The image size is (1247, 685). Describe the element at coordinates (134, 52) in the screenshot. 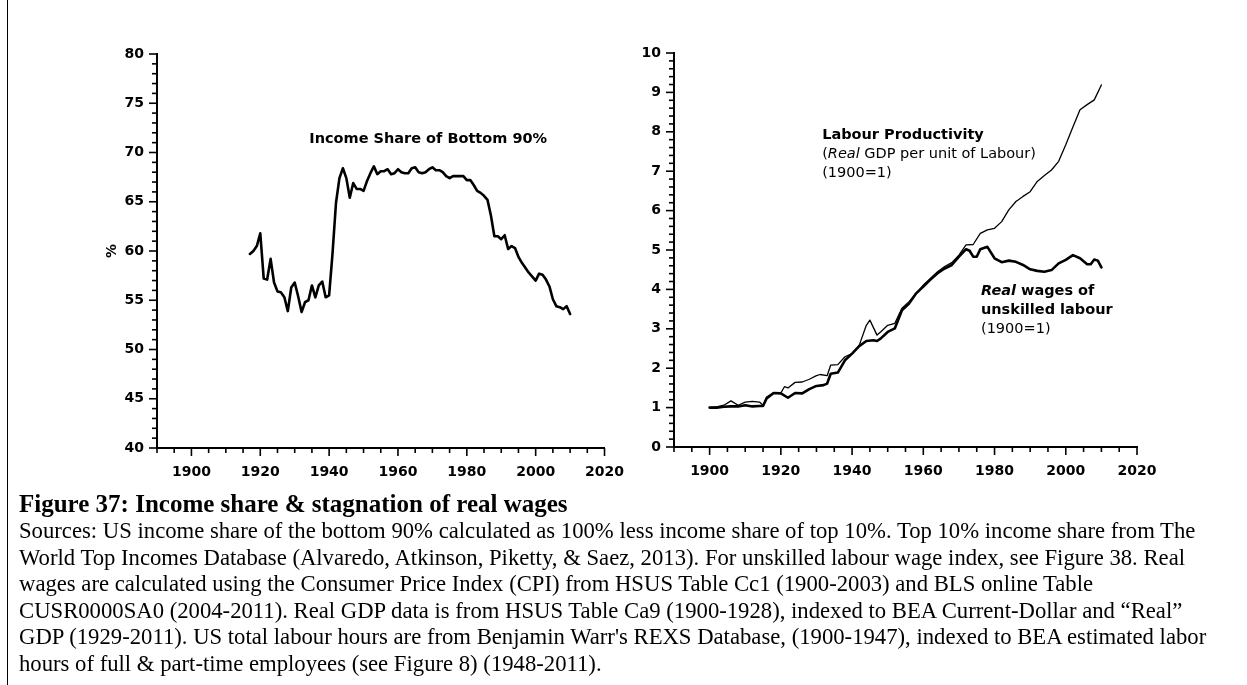

I see `y-tick-label: 80` at that location.